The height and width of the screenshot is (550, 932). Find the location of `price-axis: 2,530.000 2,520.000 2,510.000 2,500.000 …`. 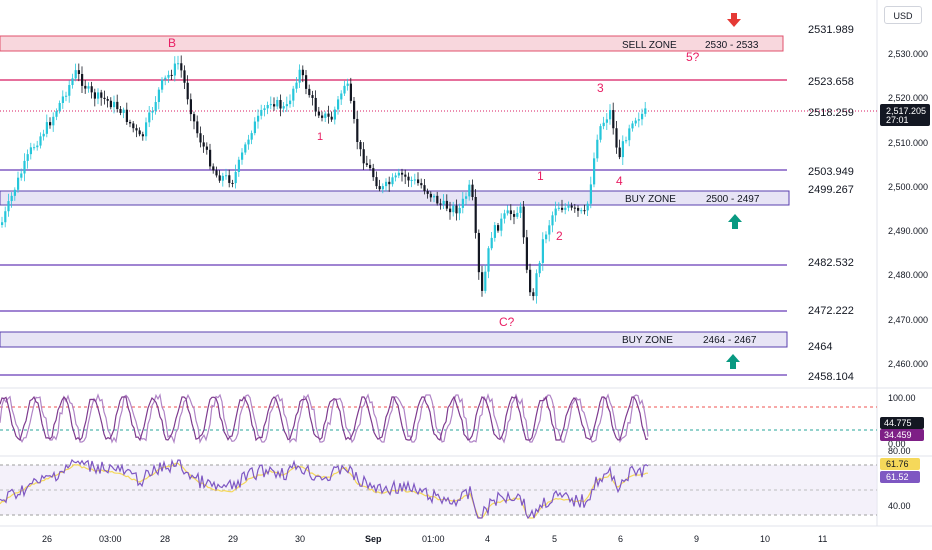

price-axis: 2,530.000 2,520.000 2,510.000 2,500.000 … is located at coordinates (908, 209).